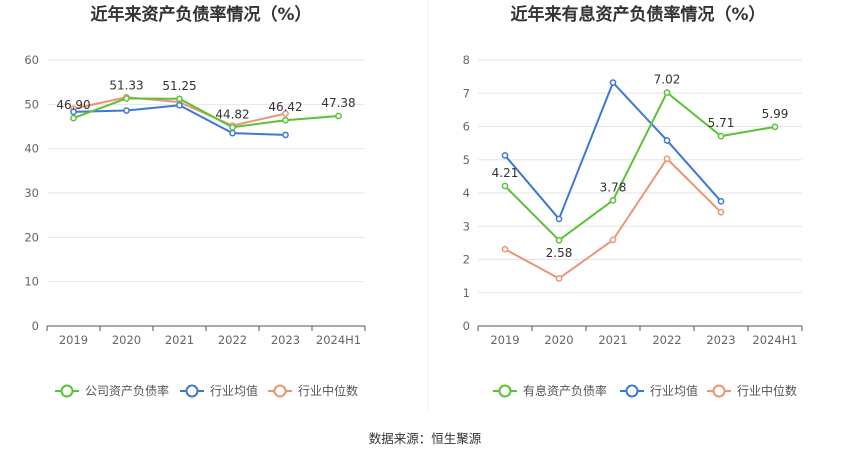 The image size is (850, 459). Describe the element at coordinates (775, 114) in the screenshot. I see `data-label: 5.99` at that location.